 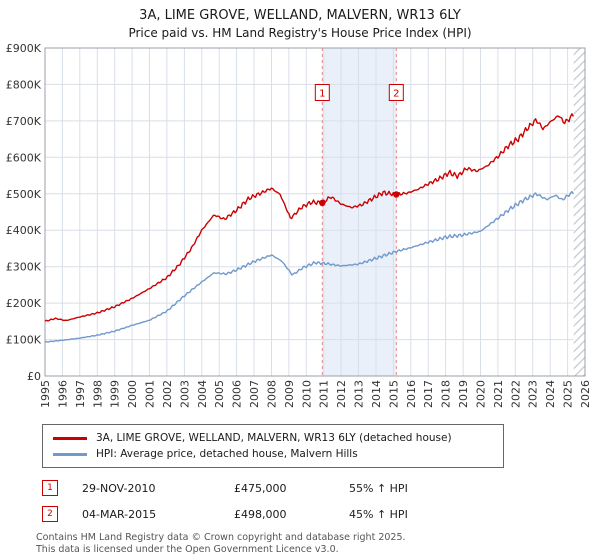 What do you see at coordinates (24, 121) in the screenshot?
I see `y-axis-tick-label: £700K` at bounding box center [24, 121].